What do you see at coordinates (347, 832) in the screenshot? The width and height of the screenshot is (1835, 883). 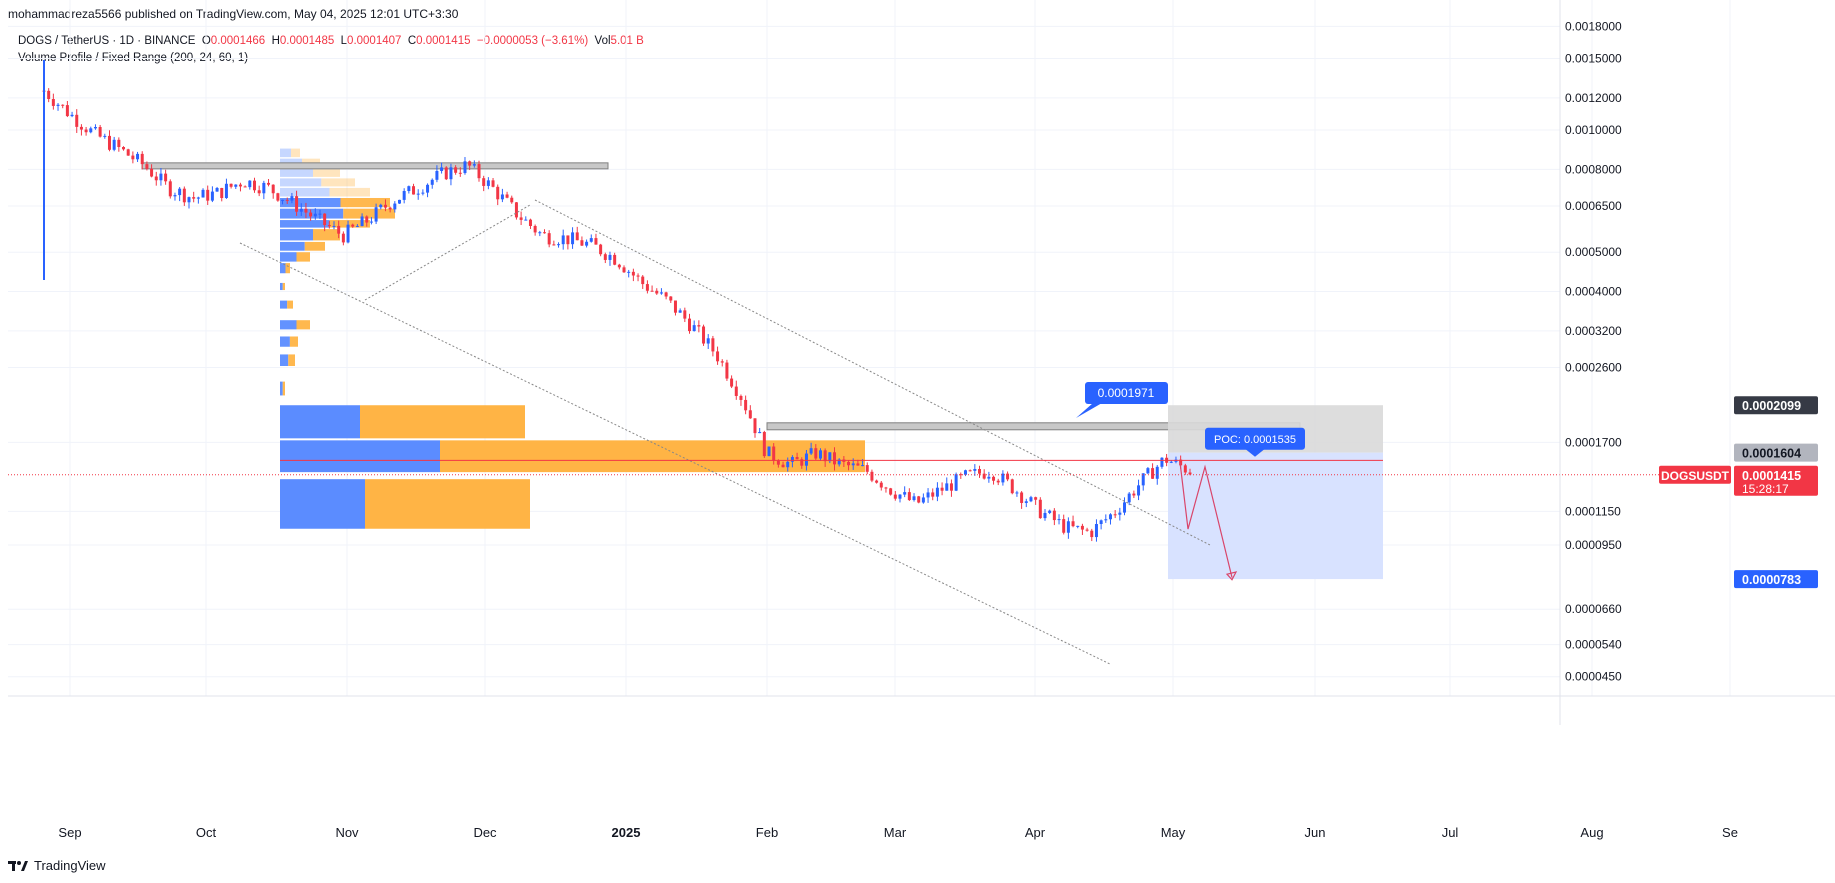 I see `time-tick-label: Nov` at bounding box center [347, 832].